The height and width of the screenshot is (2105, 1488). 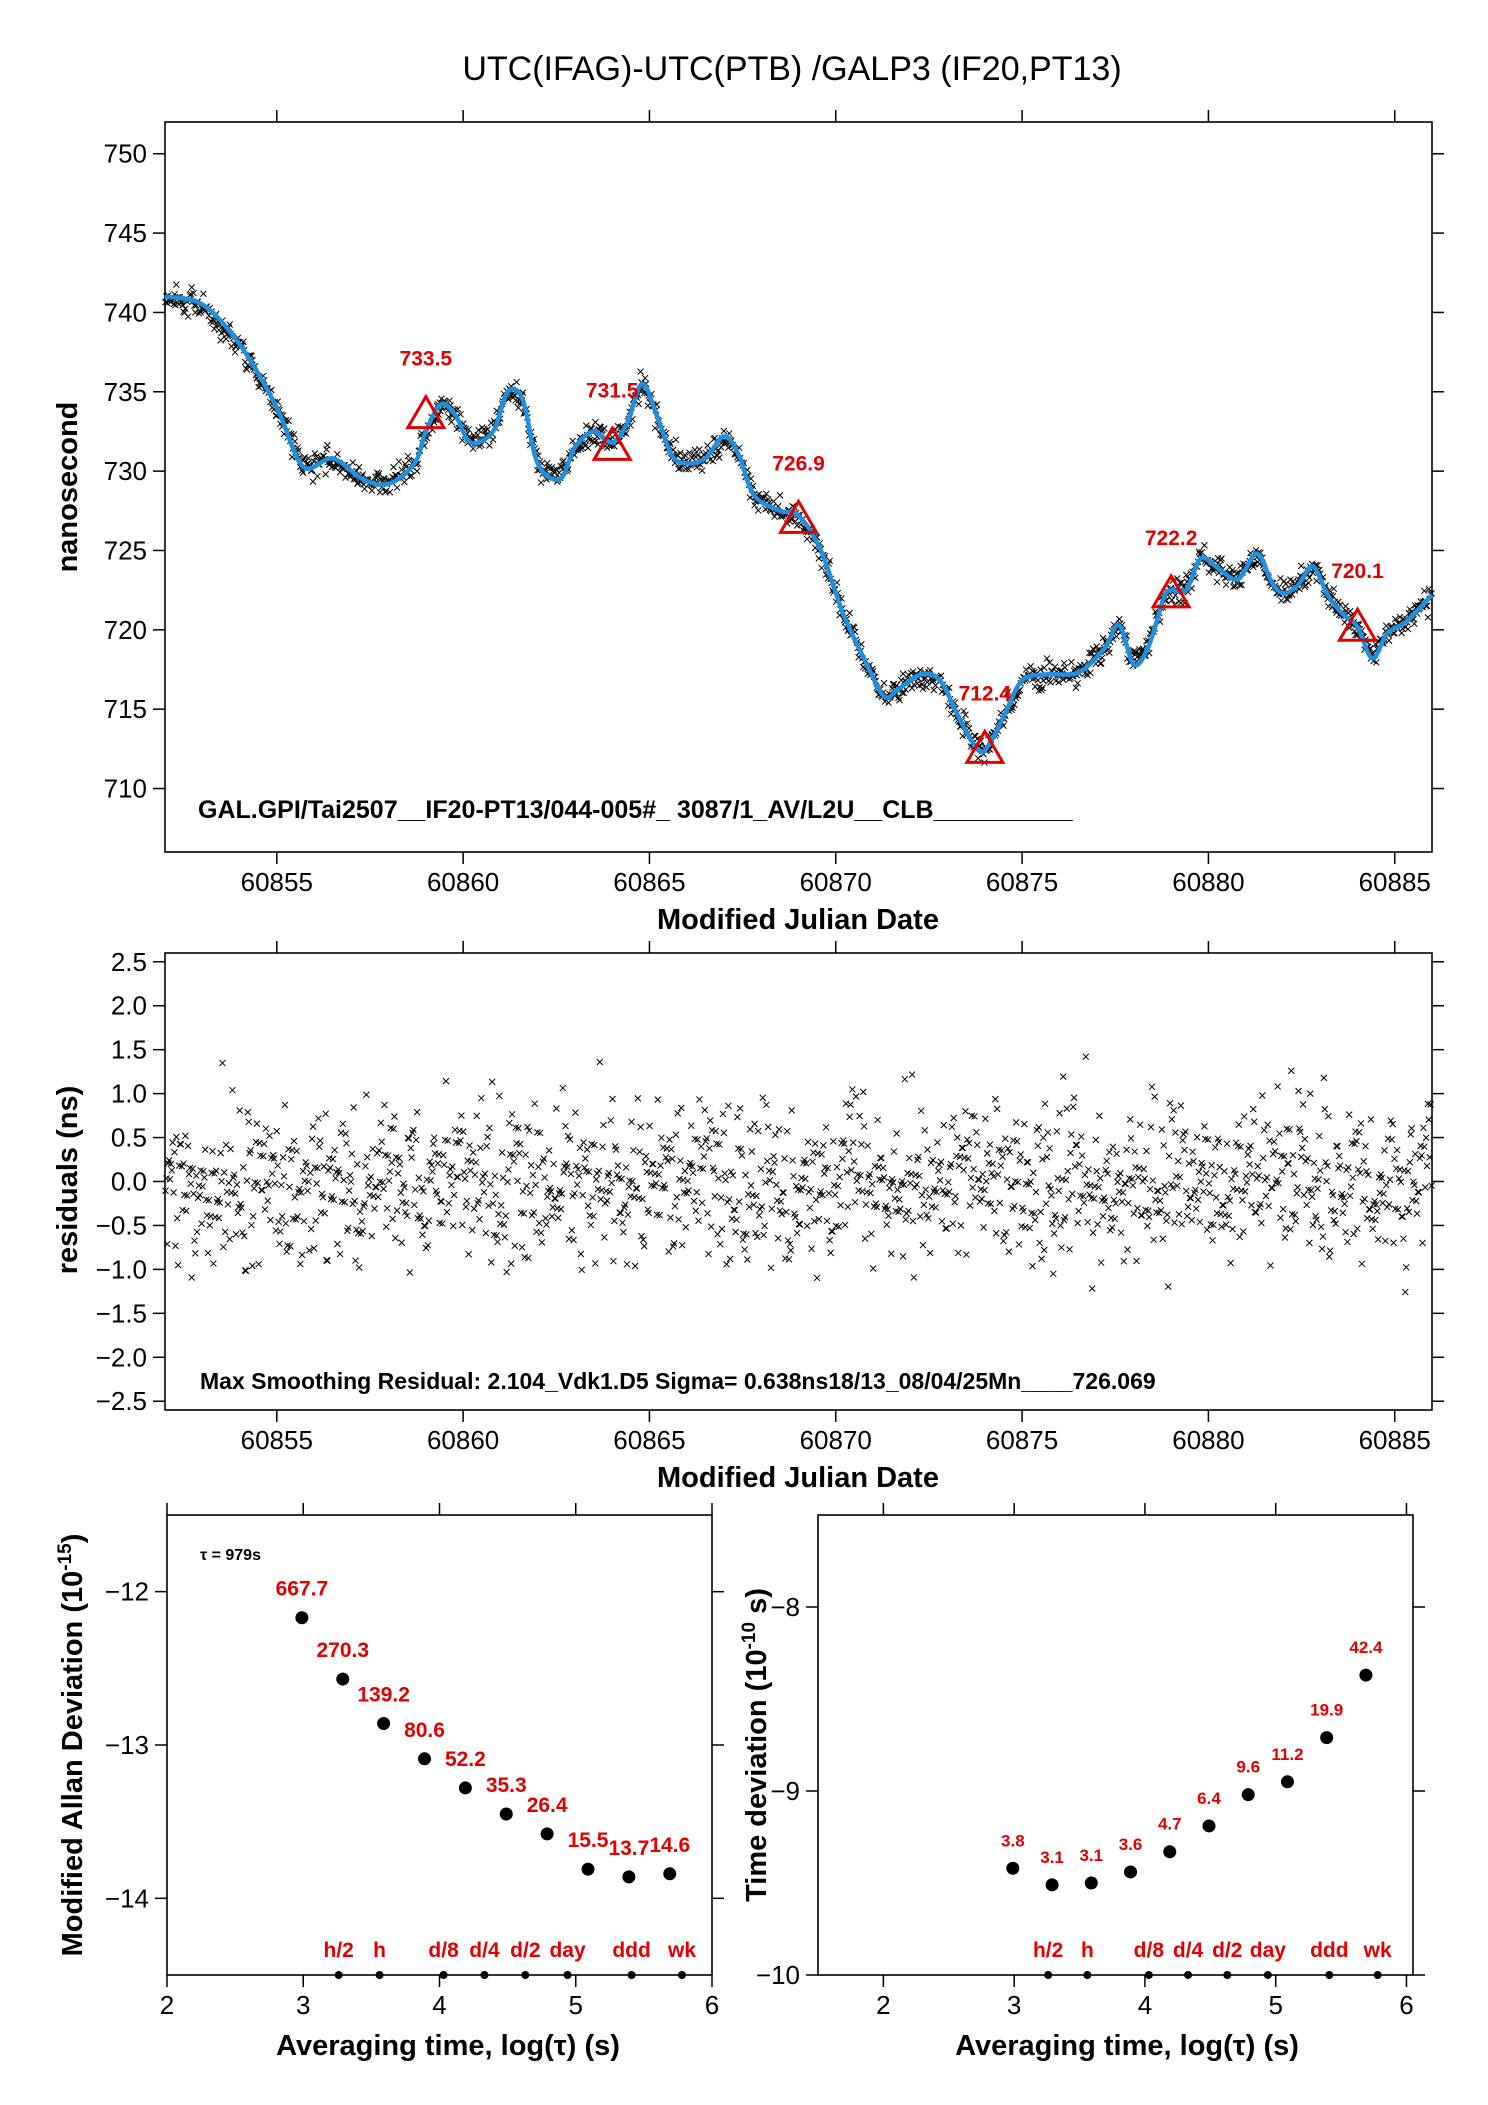 What do you see at coordinates (749, 1635) in the screenshot?
I see `tdev-ylabel-exp: -10` at bounding box center [749, 1635].